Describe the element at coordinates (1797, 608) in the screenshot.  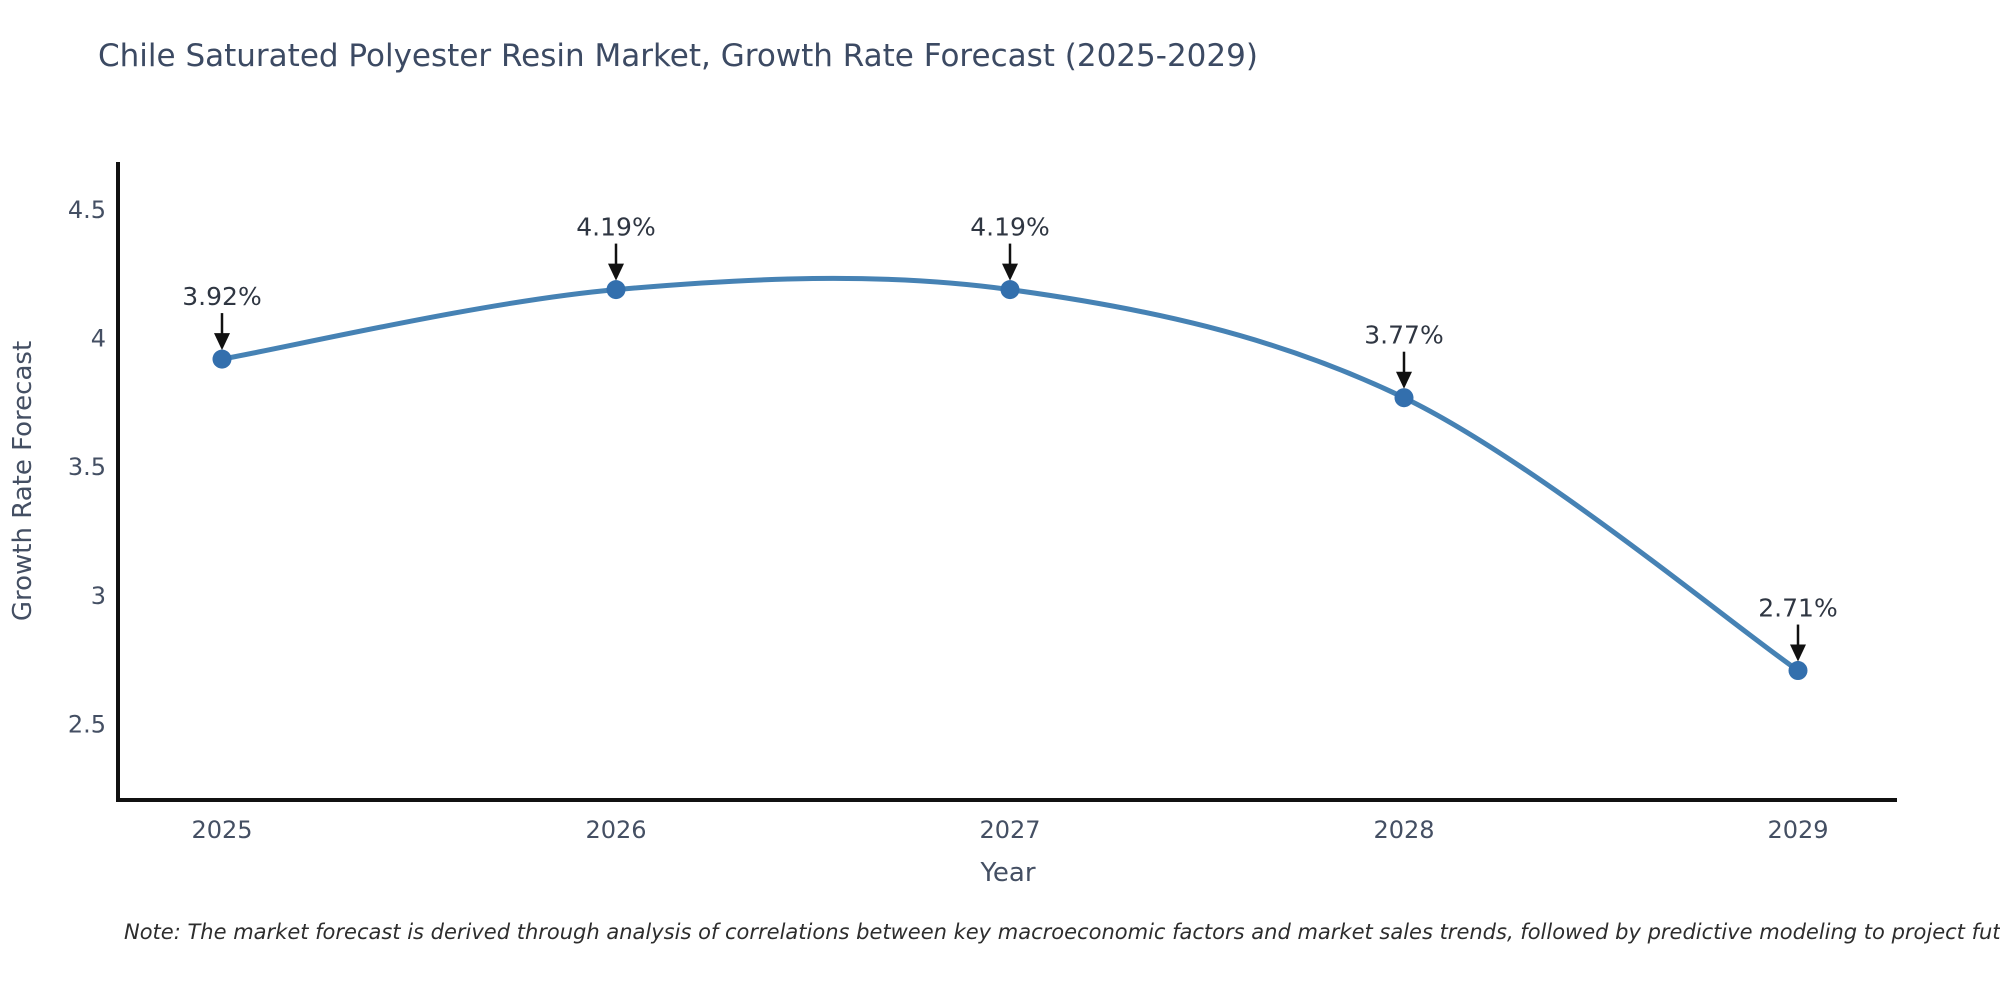
I see `annotation-label: 2.71%` at that location.